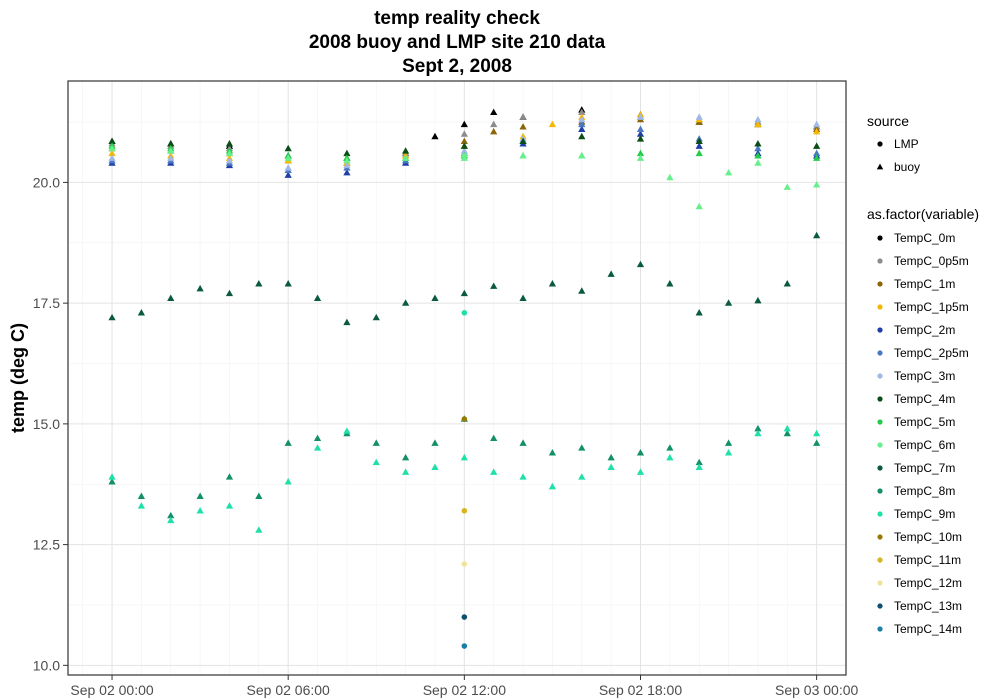  I want to click on color-legend-label: TempC_3m, so click(924, 376).